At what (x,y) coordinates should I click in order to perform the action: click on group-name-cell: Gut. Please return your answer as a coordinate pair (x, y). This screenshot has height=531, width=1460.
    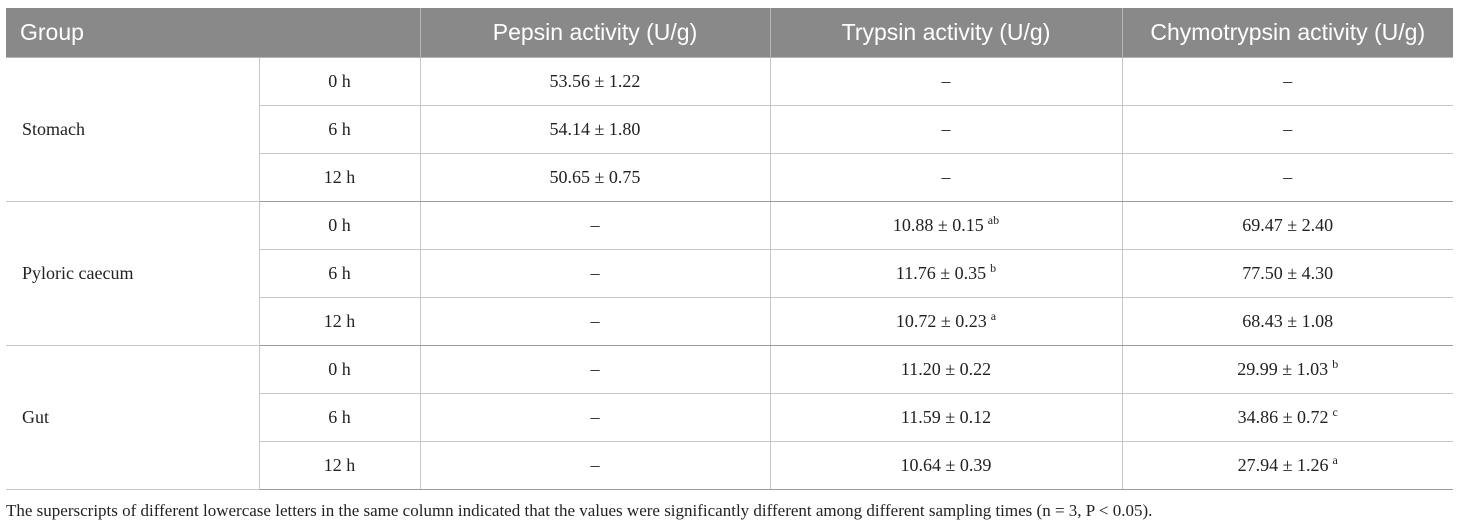
    Looking at the image, I should click on (133, 417).